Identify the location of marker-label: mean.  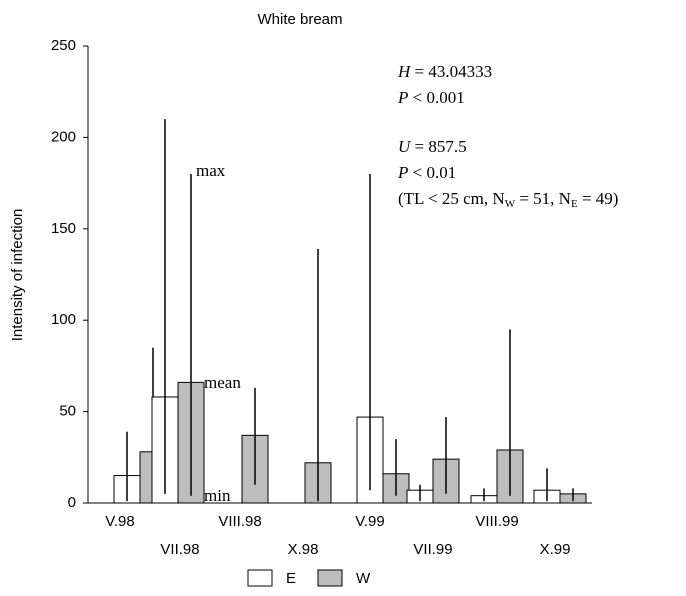
(222, 382).